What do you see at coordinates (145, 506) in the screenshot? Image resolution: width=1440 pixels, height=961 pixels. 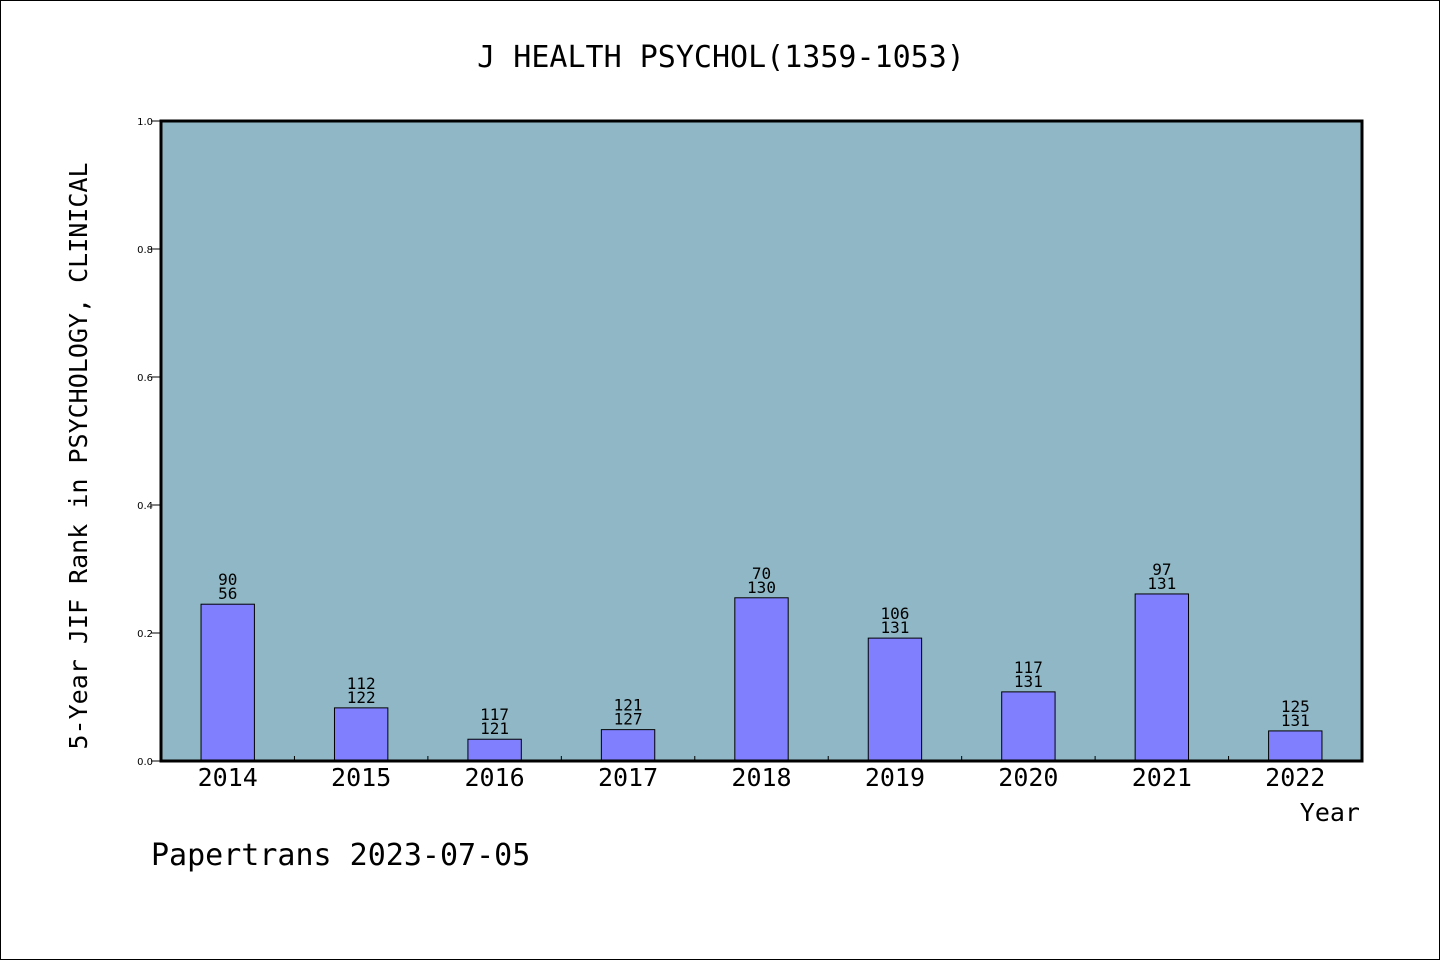 I see `y-tick-label: 0.4` at bounding box center [145, 506].